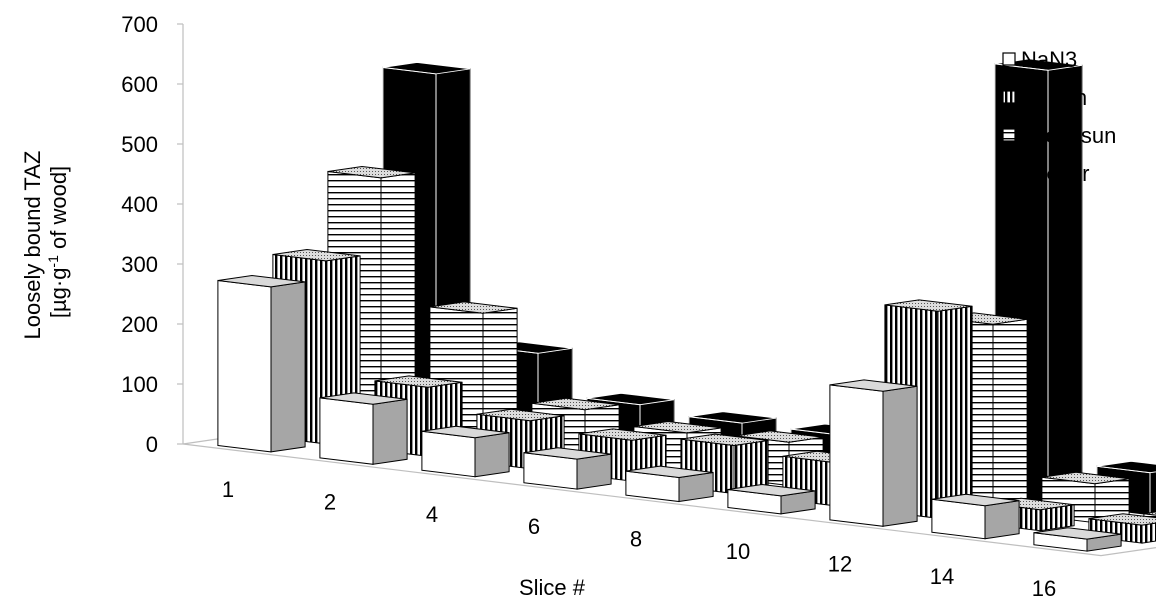 The width and height of the screenshot is (1156, 602). What do you see at coordinates (152, 234) in the screenshot?
I see `y-axis: 0 100 200 300 400 500 600 700` at bounding box center [152, 234].